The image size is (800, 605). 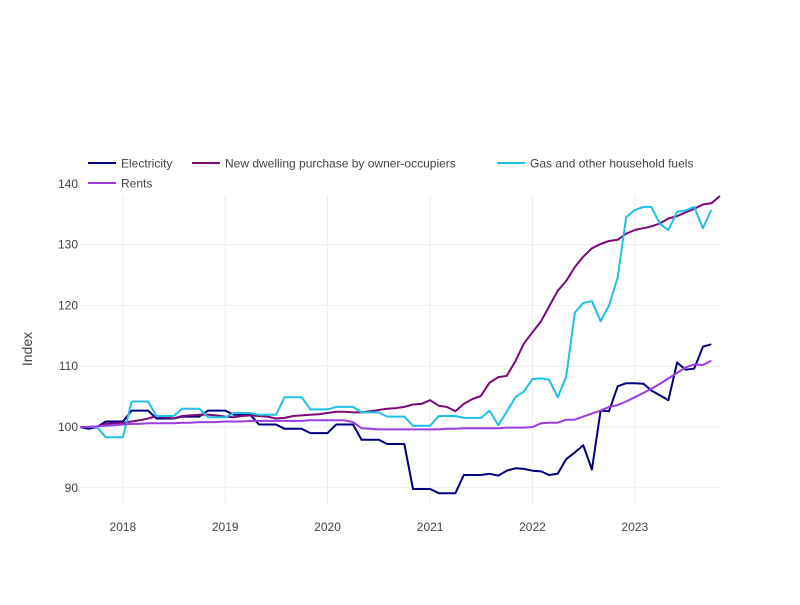 I want to click on legend-item-new-dwelling-purchase-by-owner-occupiers: New dwelling purchase by owner-occupiers, so click(x=324, y=164).